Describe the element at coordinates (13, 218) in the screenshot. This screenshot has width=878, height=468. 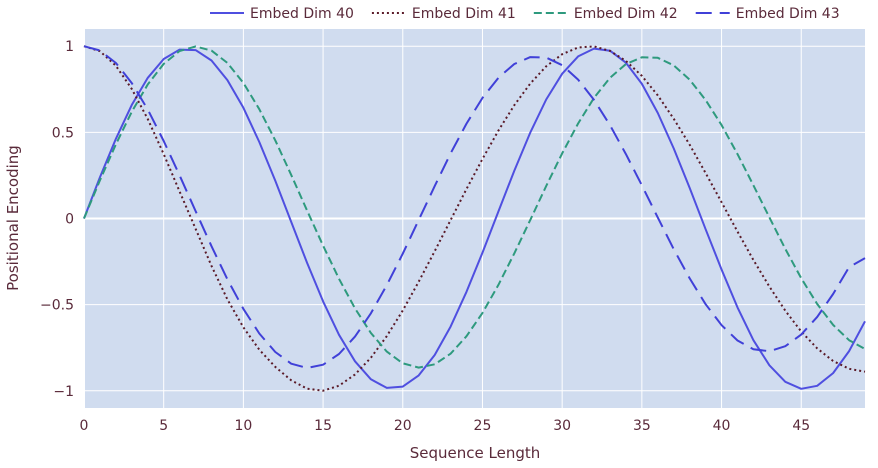
I see `y-axis-title: Positional Encoding` at that location.